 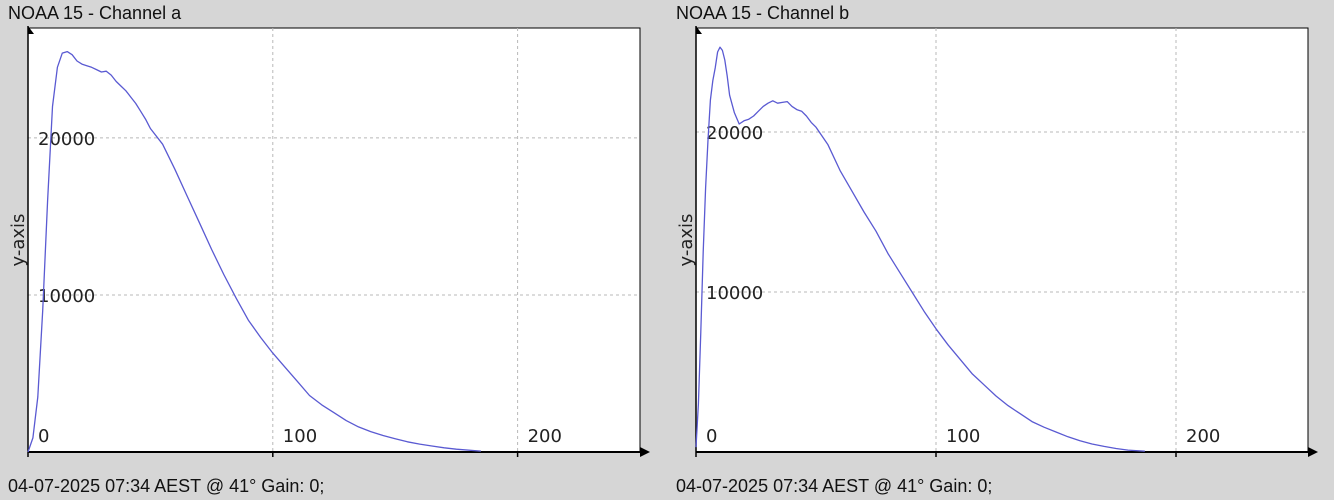 What do you see at coordinates (763, 13) in the screenshot?
I see `chart-title: NOAA 15 - Channel b` at bounding box center [763, 13].